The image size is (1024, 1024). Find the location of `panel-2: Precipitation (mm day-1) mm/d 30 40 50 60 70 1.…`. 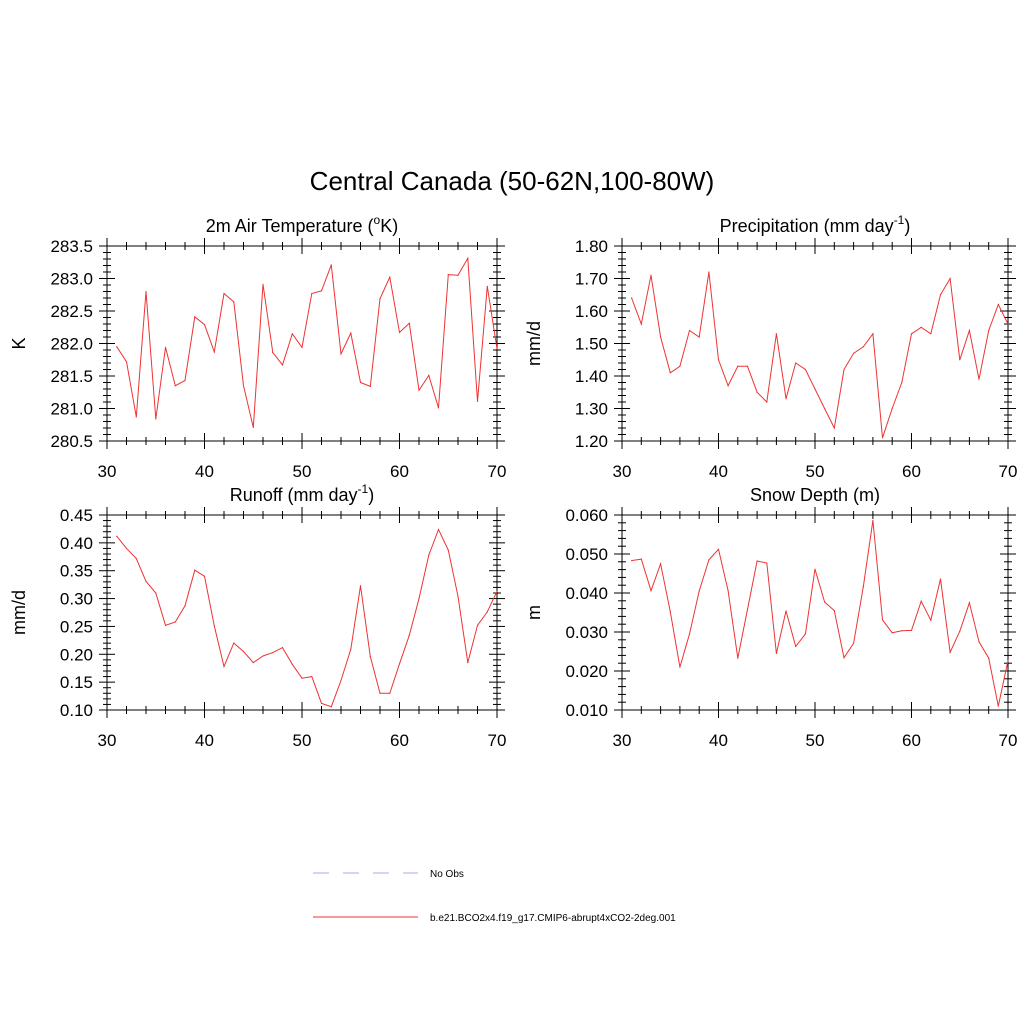

panel-2: Precipitation (mm day-1) mm/d 30 40 50 60 70 1.… is located at coordinates (770, 347).